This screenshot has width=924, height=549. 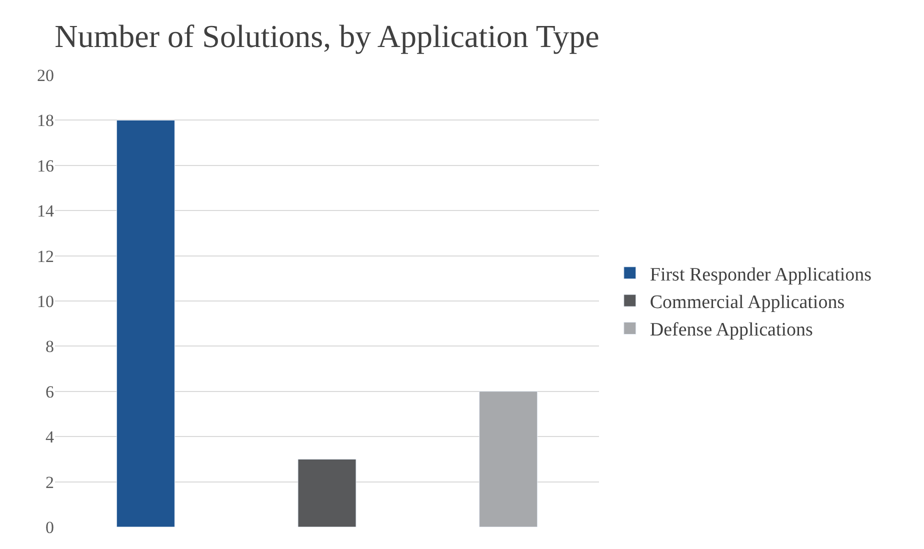 I want to click on y-tick-label: 8, so click(x=50, y=346).